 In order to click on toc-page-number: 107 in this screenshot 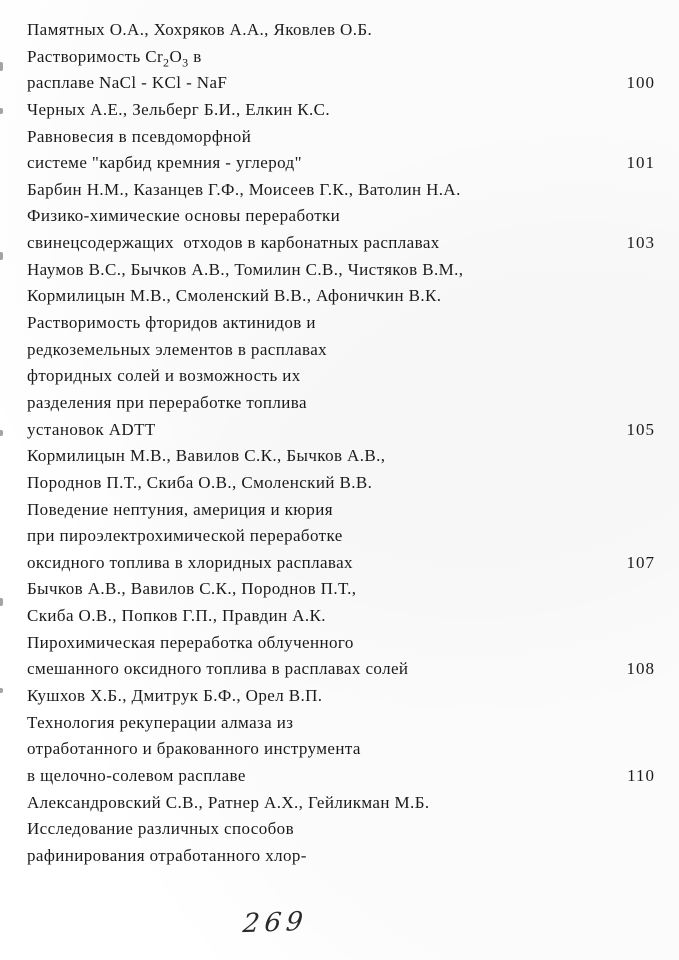, I will do `click(640, 562)`.